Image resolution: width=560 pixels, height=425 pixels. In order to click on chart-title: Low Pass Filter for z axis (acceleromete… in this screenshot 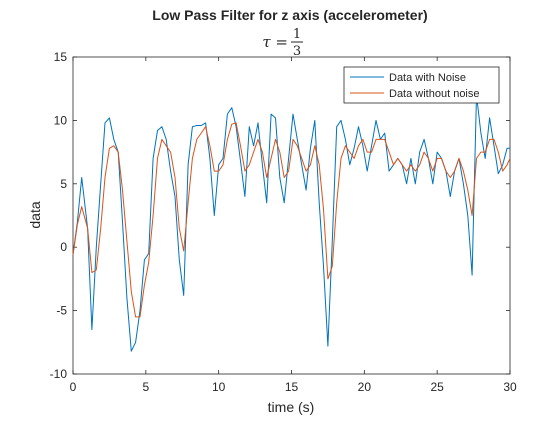, I will do `click(289, 15)`.